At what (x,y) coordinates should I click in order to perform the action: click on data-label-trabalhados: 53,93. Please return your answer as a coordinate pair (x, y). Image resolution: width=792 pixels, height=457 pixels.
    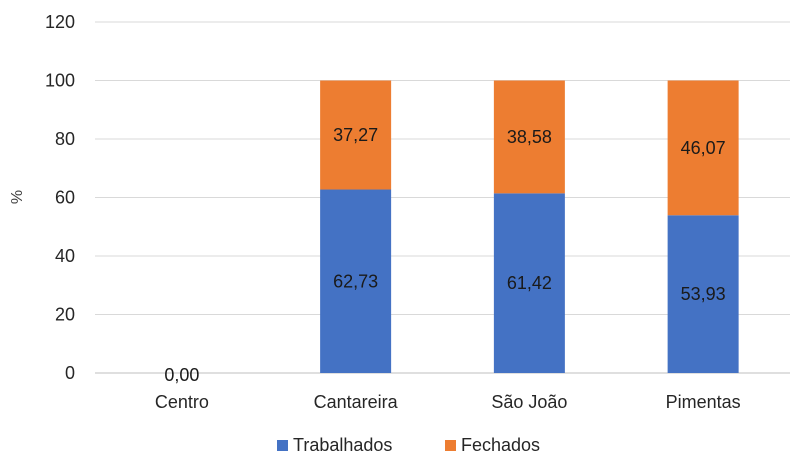
    Looking at the image, I should click on (703, 294).